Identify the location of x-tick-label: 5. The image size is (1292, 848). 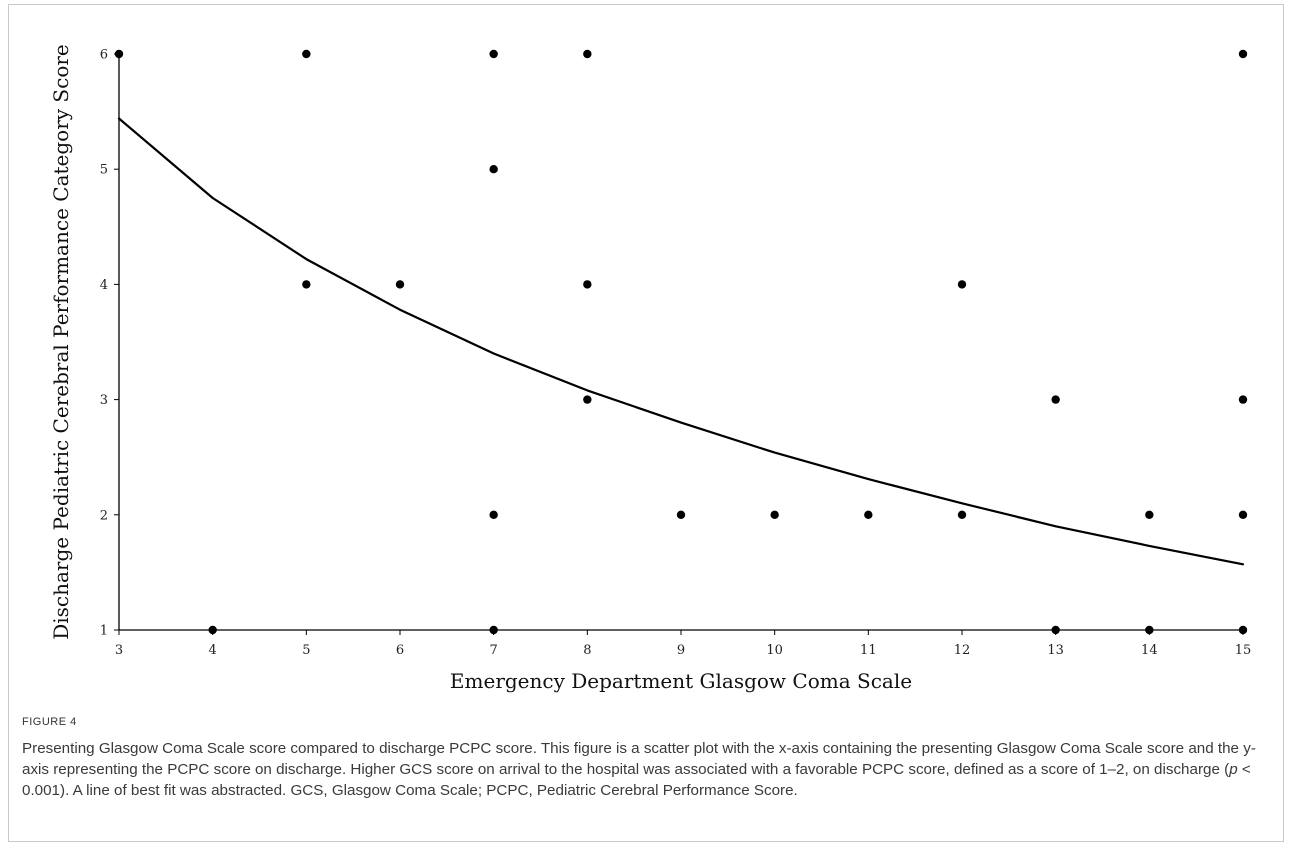
(306, 650).